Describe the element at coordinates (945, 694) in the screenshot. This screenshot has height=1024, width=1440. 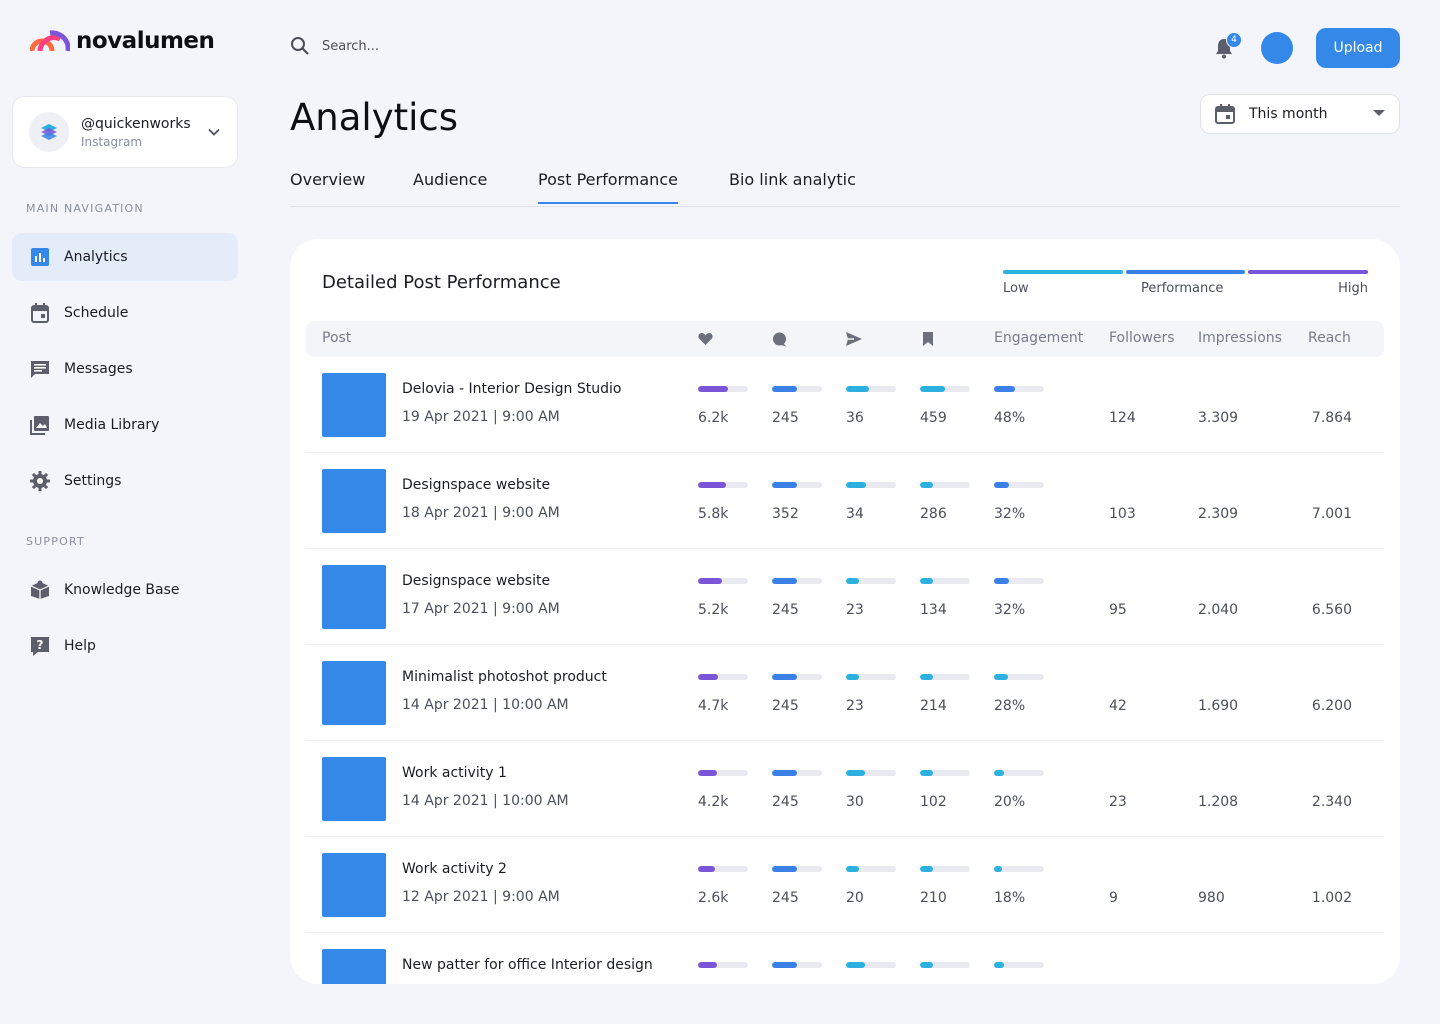
I see `saves-metric: 214` at that location.